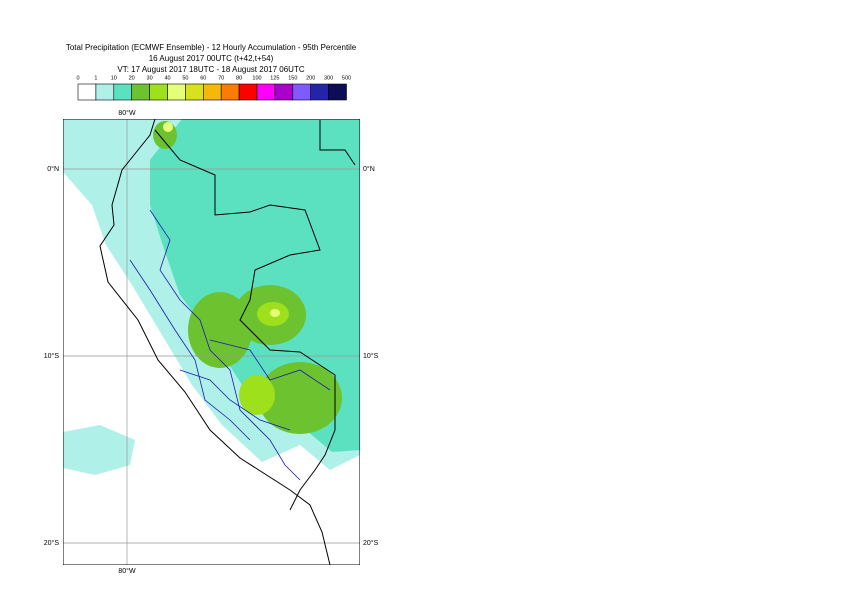  What do you see at coordinates (185, 78) in the screenshot?
I see `legend-label: 50` at bounding box center [185, 78].